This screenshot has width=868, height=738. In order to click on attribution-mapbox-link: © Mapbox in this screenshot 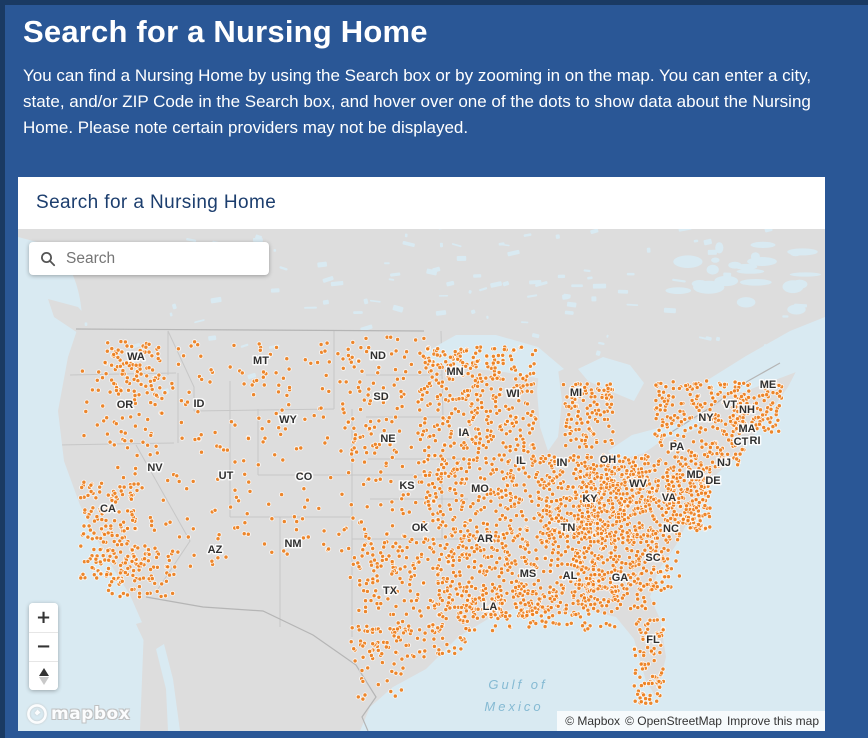, I will do `click(593, 721)`.